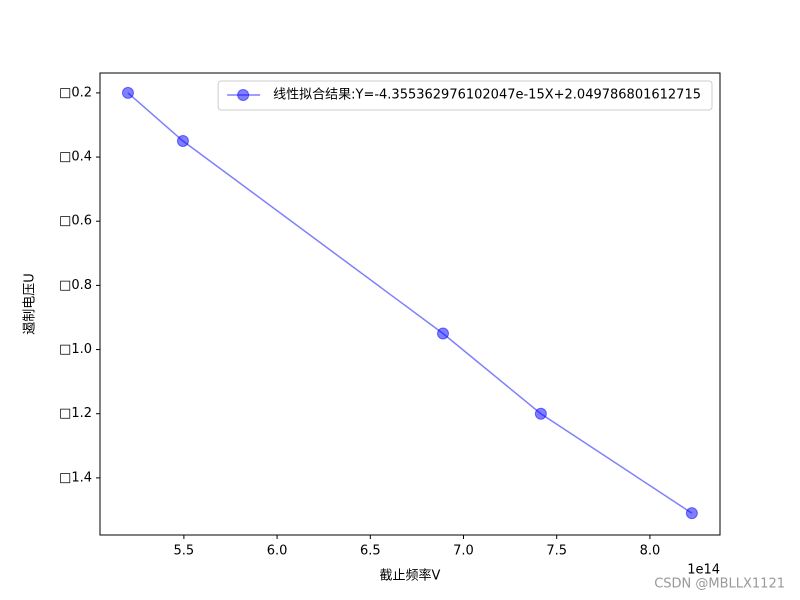 This screenshot has width=800, height=600. Describe the element at coordinates (410, 576) in the screenshot. I see `x-axis-label: 截止频率V` at that location.